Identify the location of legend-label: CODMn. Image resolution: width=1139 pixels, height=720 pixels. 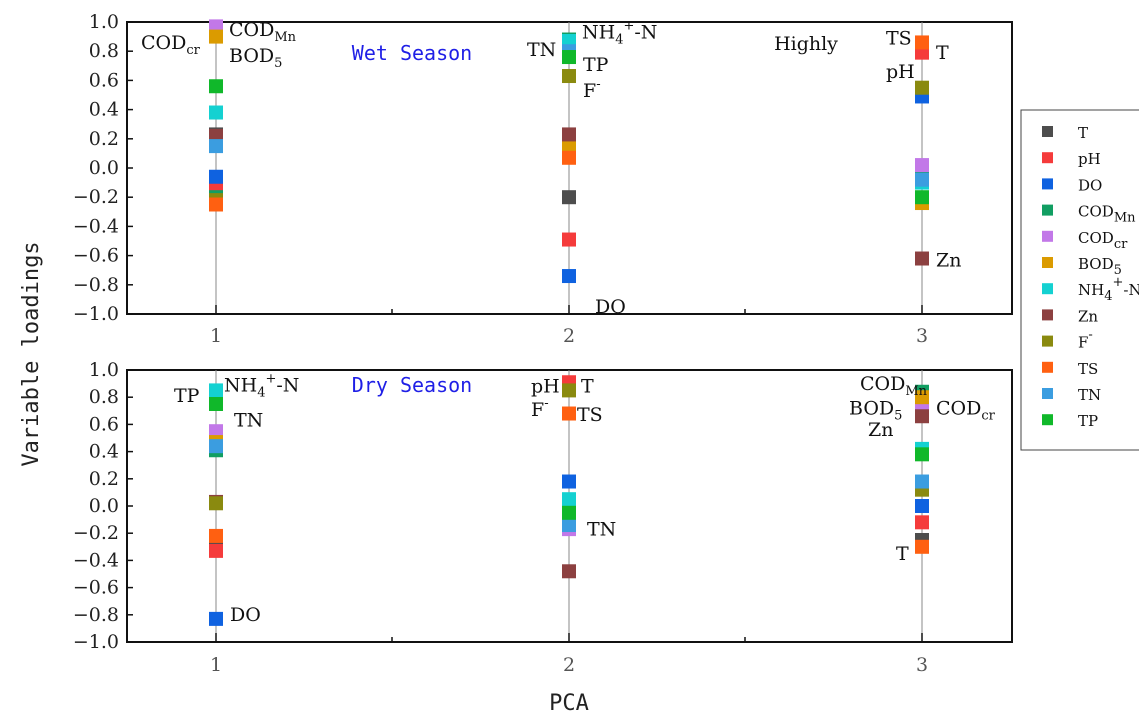
(1107, 214).